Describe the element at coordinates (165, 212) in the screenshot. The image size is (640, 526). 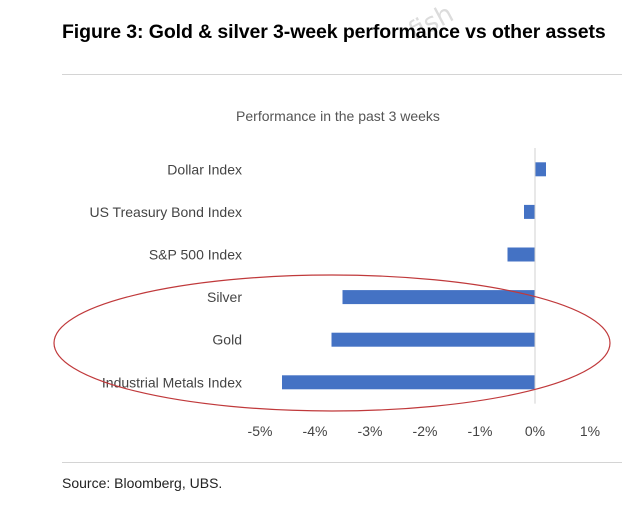
I see `category-label: US Treasury Bond Index` at that location.